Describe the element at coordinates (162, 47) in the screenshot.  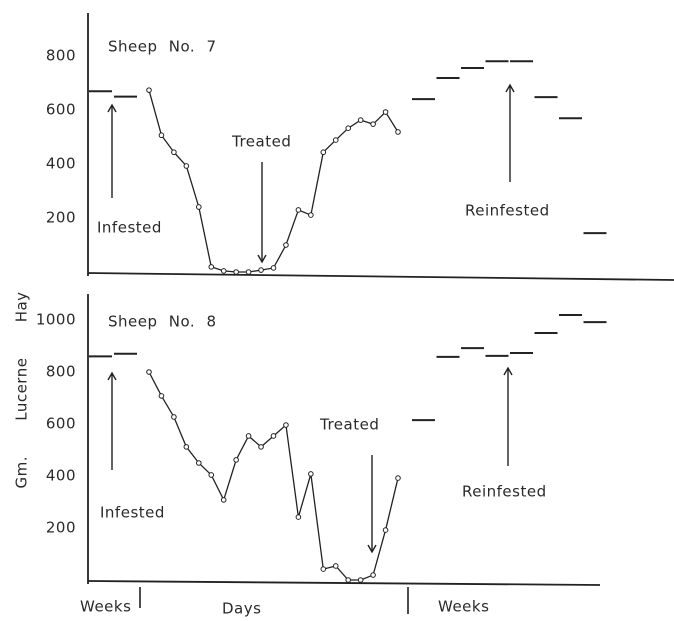
I see `panel-title: Sheep No. 7` at that location.